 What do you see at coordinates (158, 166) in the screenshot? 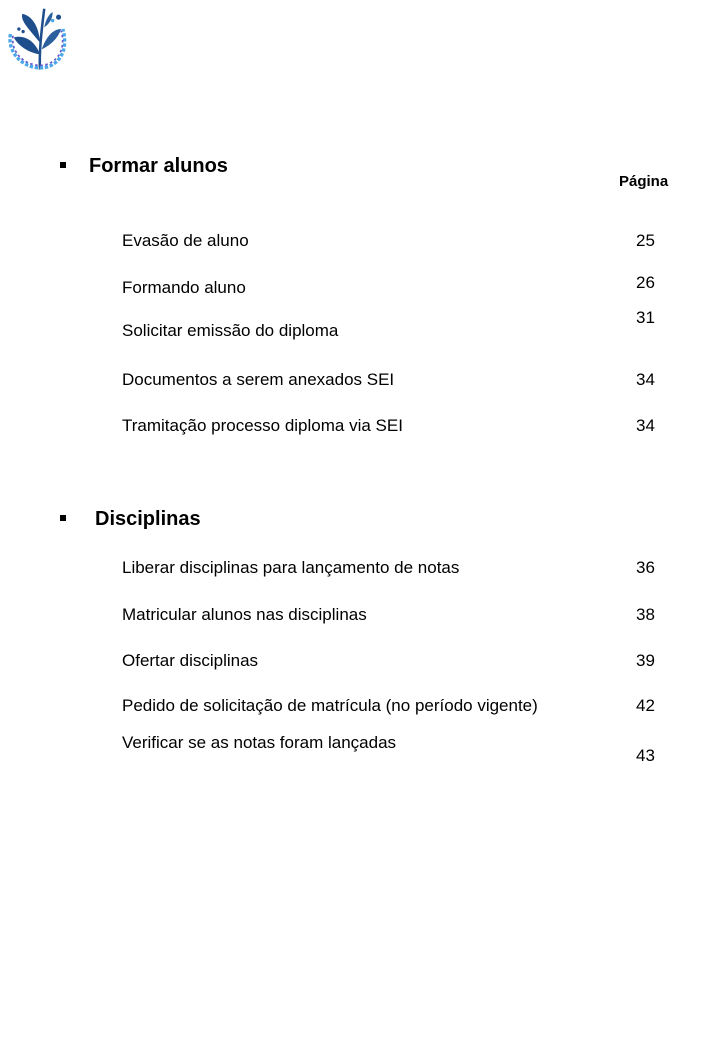
I see `section-title: Formar alunos` at bounding box center [158, 166].